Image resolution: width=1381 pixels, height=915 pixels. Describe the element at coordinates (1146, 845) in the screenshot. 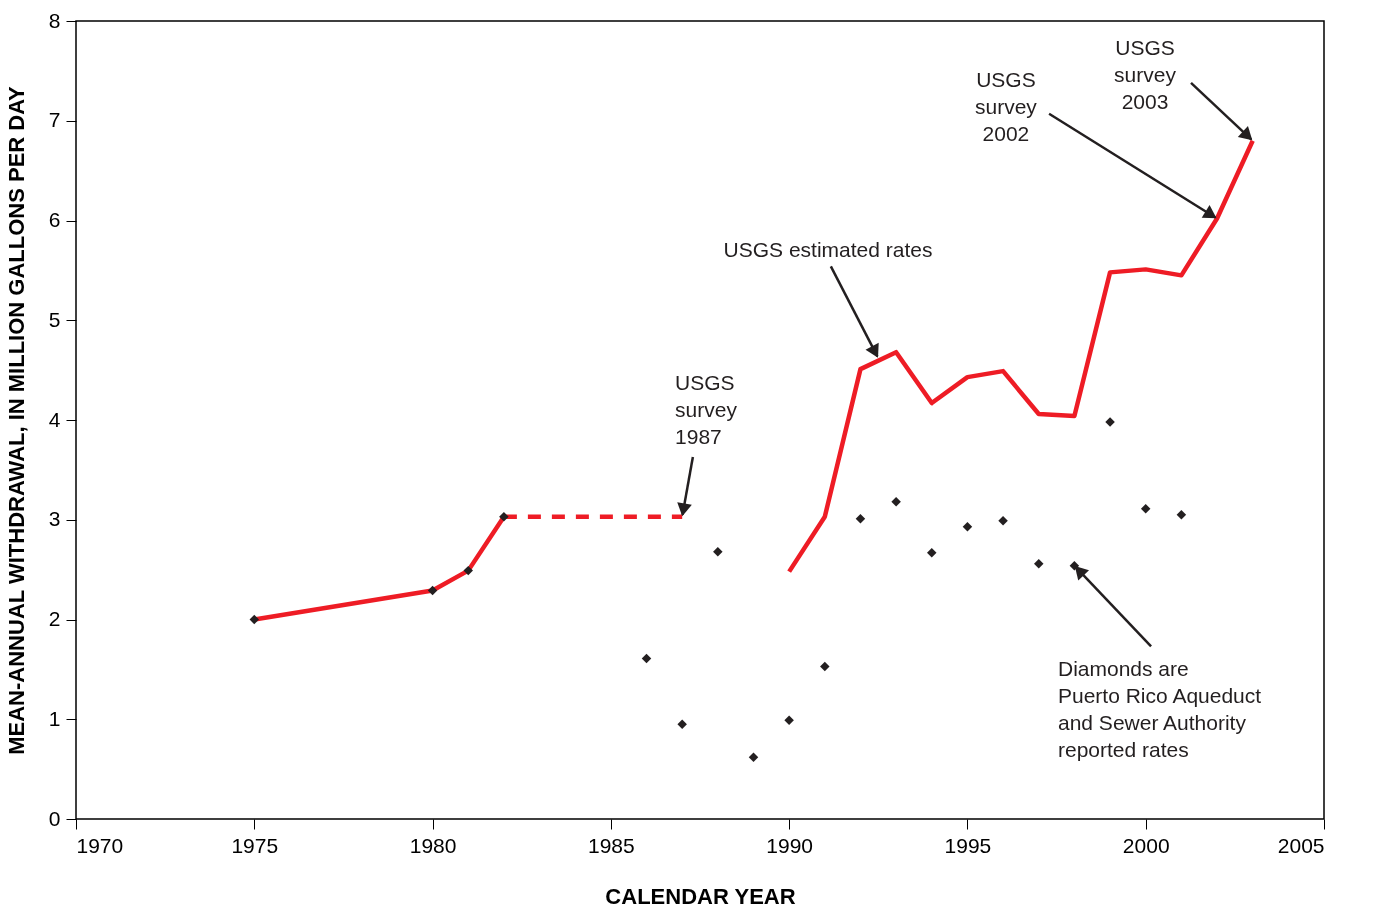

I see `x-tick-label: 2000` at that location.